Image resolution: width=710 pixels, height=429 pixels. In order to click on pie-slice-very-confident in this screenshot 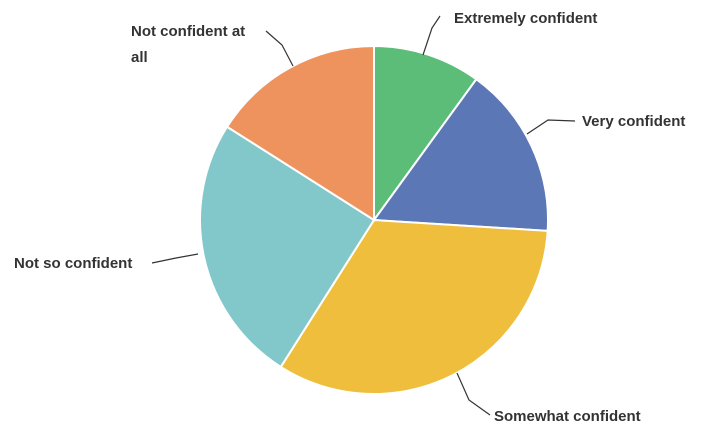, I will do `click(461, 154)`.